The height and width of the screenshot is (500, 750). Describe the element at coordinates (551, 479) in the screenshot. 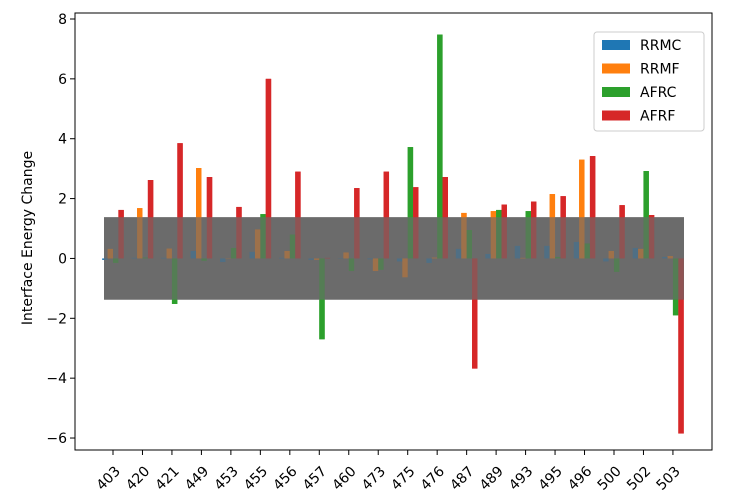

I see `x-tick-label: 495` at that location.